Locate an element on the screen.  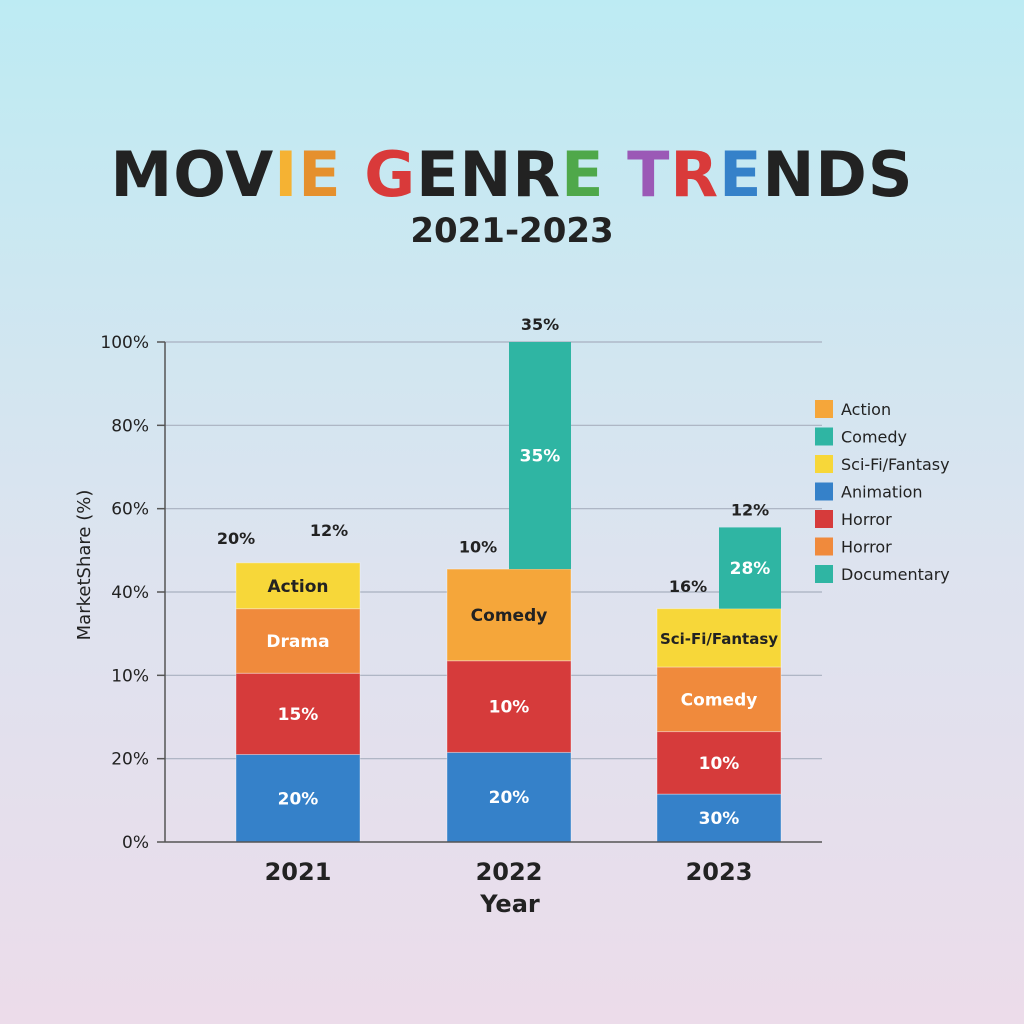
legend-label: Documentary is located at coordinates (895, 574).